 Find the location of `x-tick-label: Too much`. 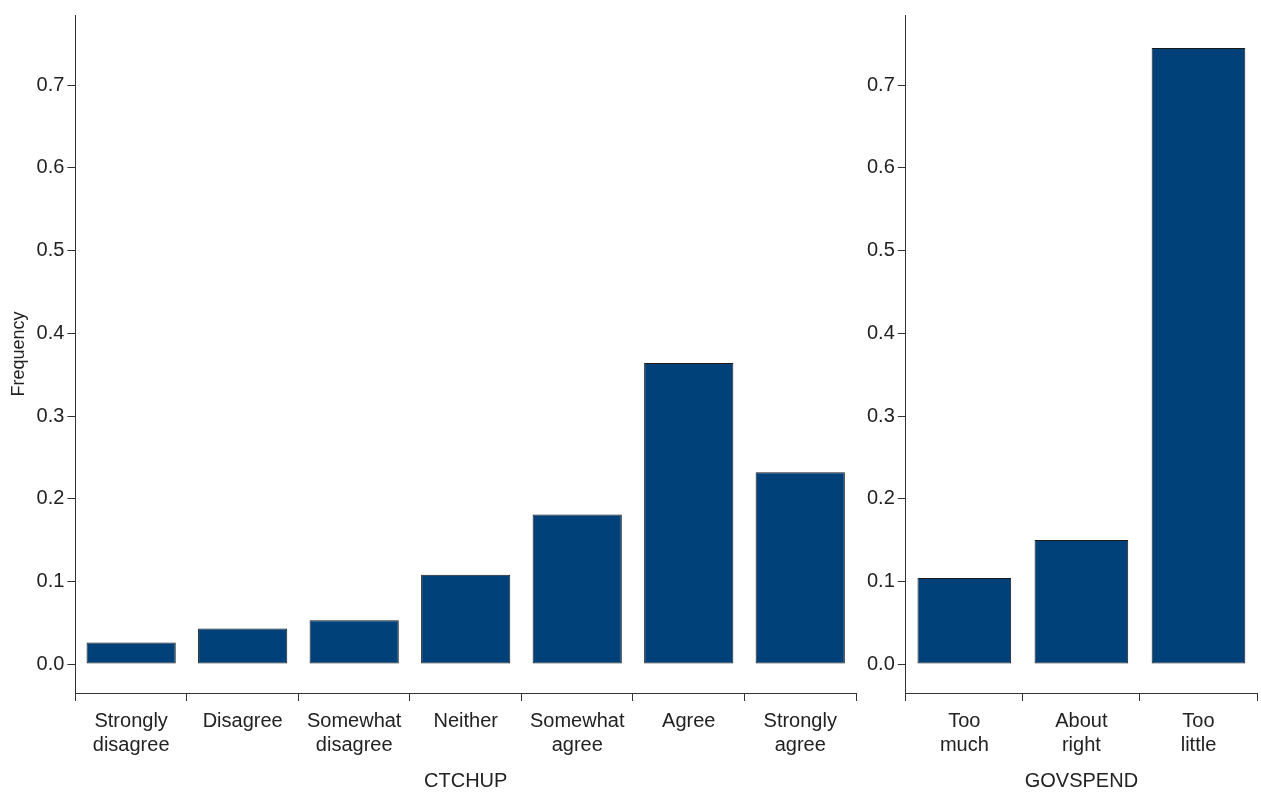

x-tick-label: Too much is located at coordinates (964, 731).